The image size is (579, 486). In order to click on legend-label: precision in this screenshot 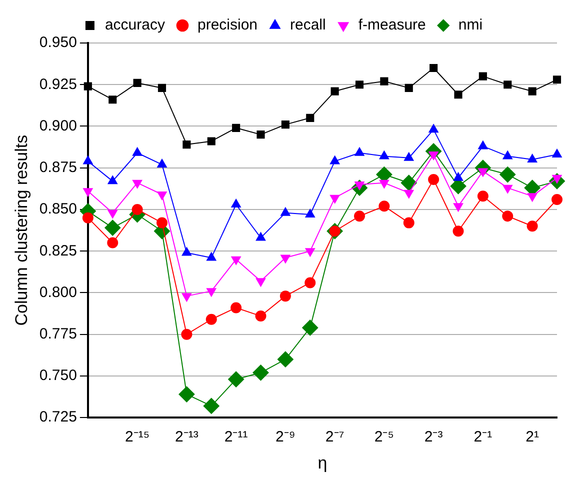, I will do `click(227, 25)`.